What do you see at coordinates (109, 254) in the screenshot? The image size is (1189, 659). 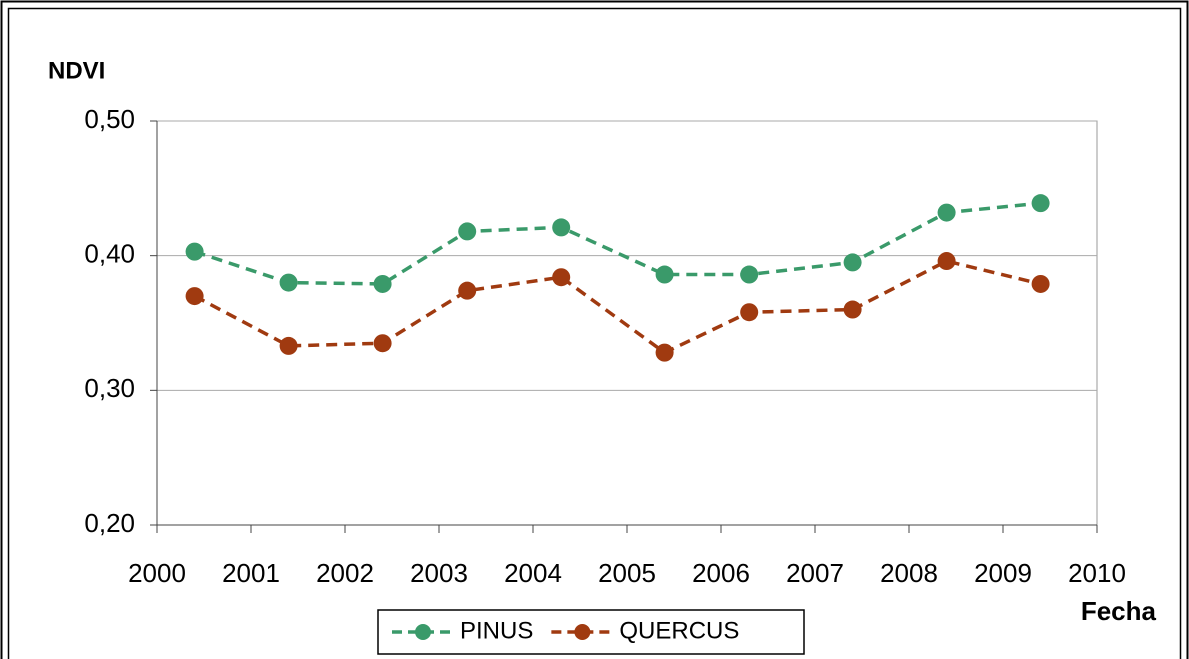 I see `y-tick-label: 0,40` at bounding box center [109, 254].